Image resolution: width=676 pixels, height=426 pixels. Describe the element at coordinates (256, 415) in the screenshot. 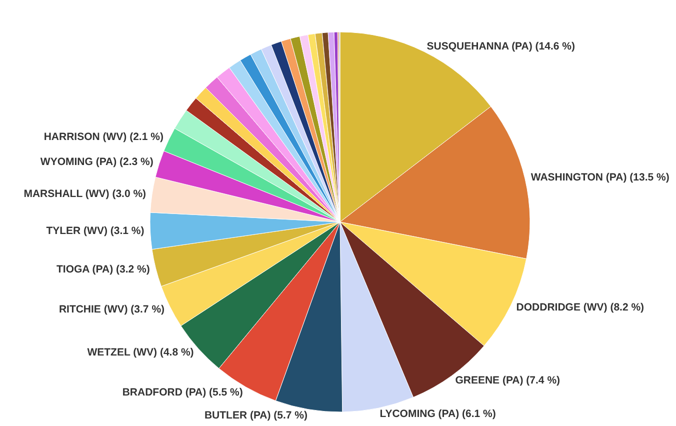

I see `slice-label: BUTLER (PA) (5.7 %)` at that location.